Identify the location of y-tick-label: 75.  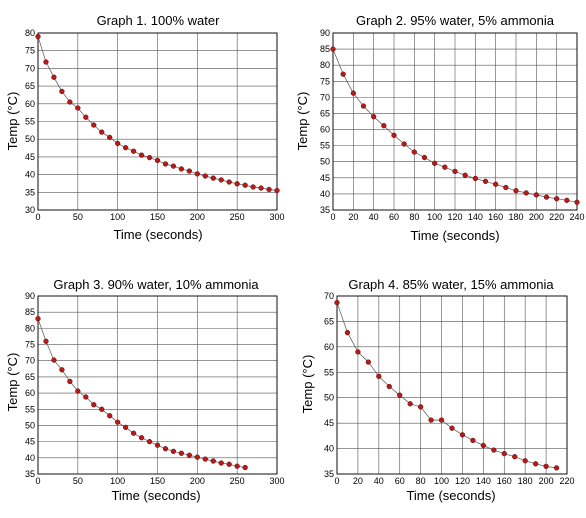
(30, 345).